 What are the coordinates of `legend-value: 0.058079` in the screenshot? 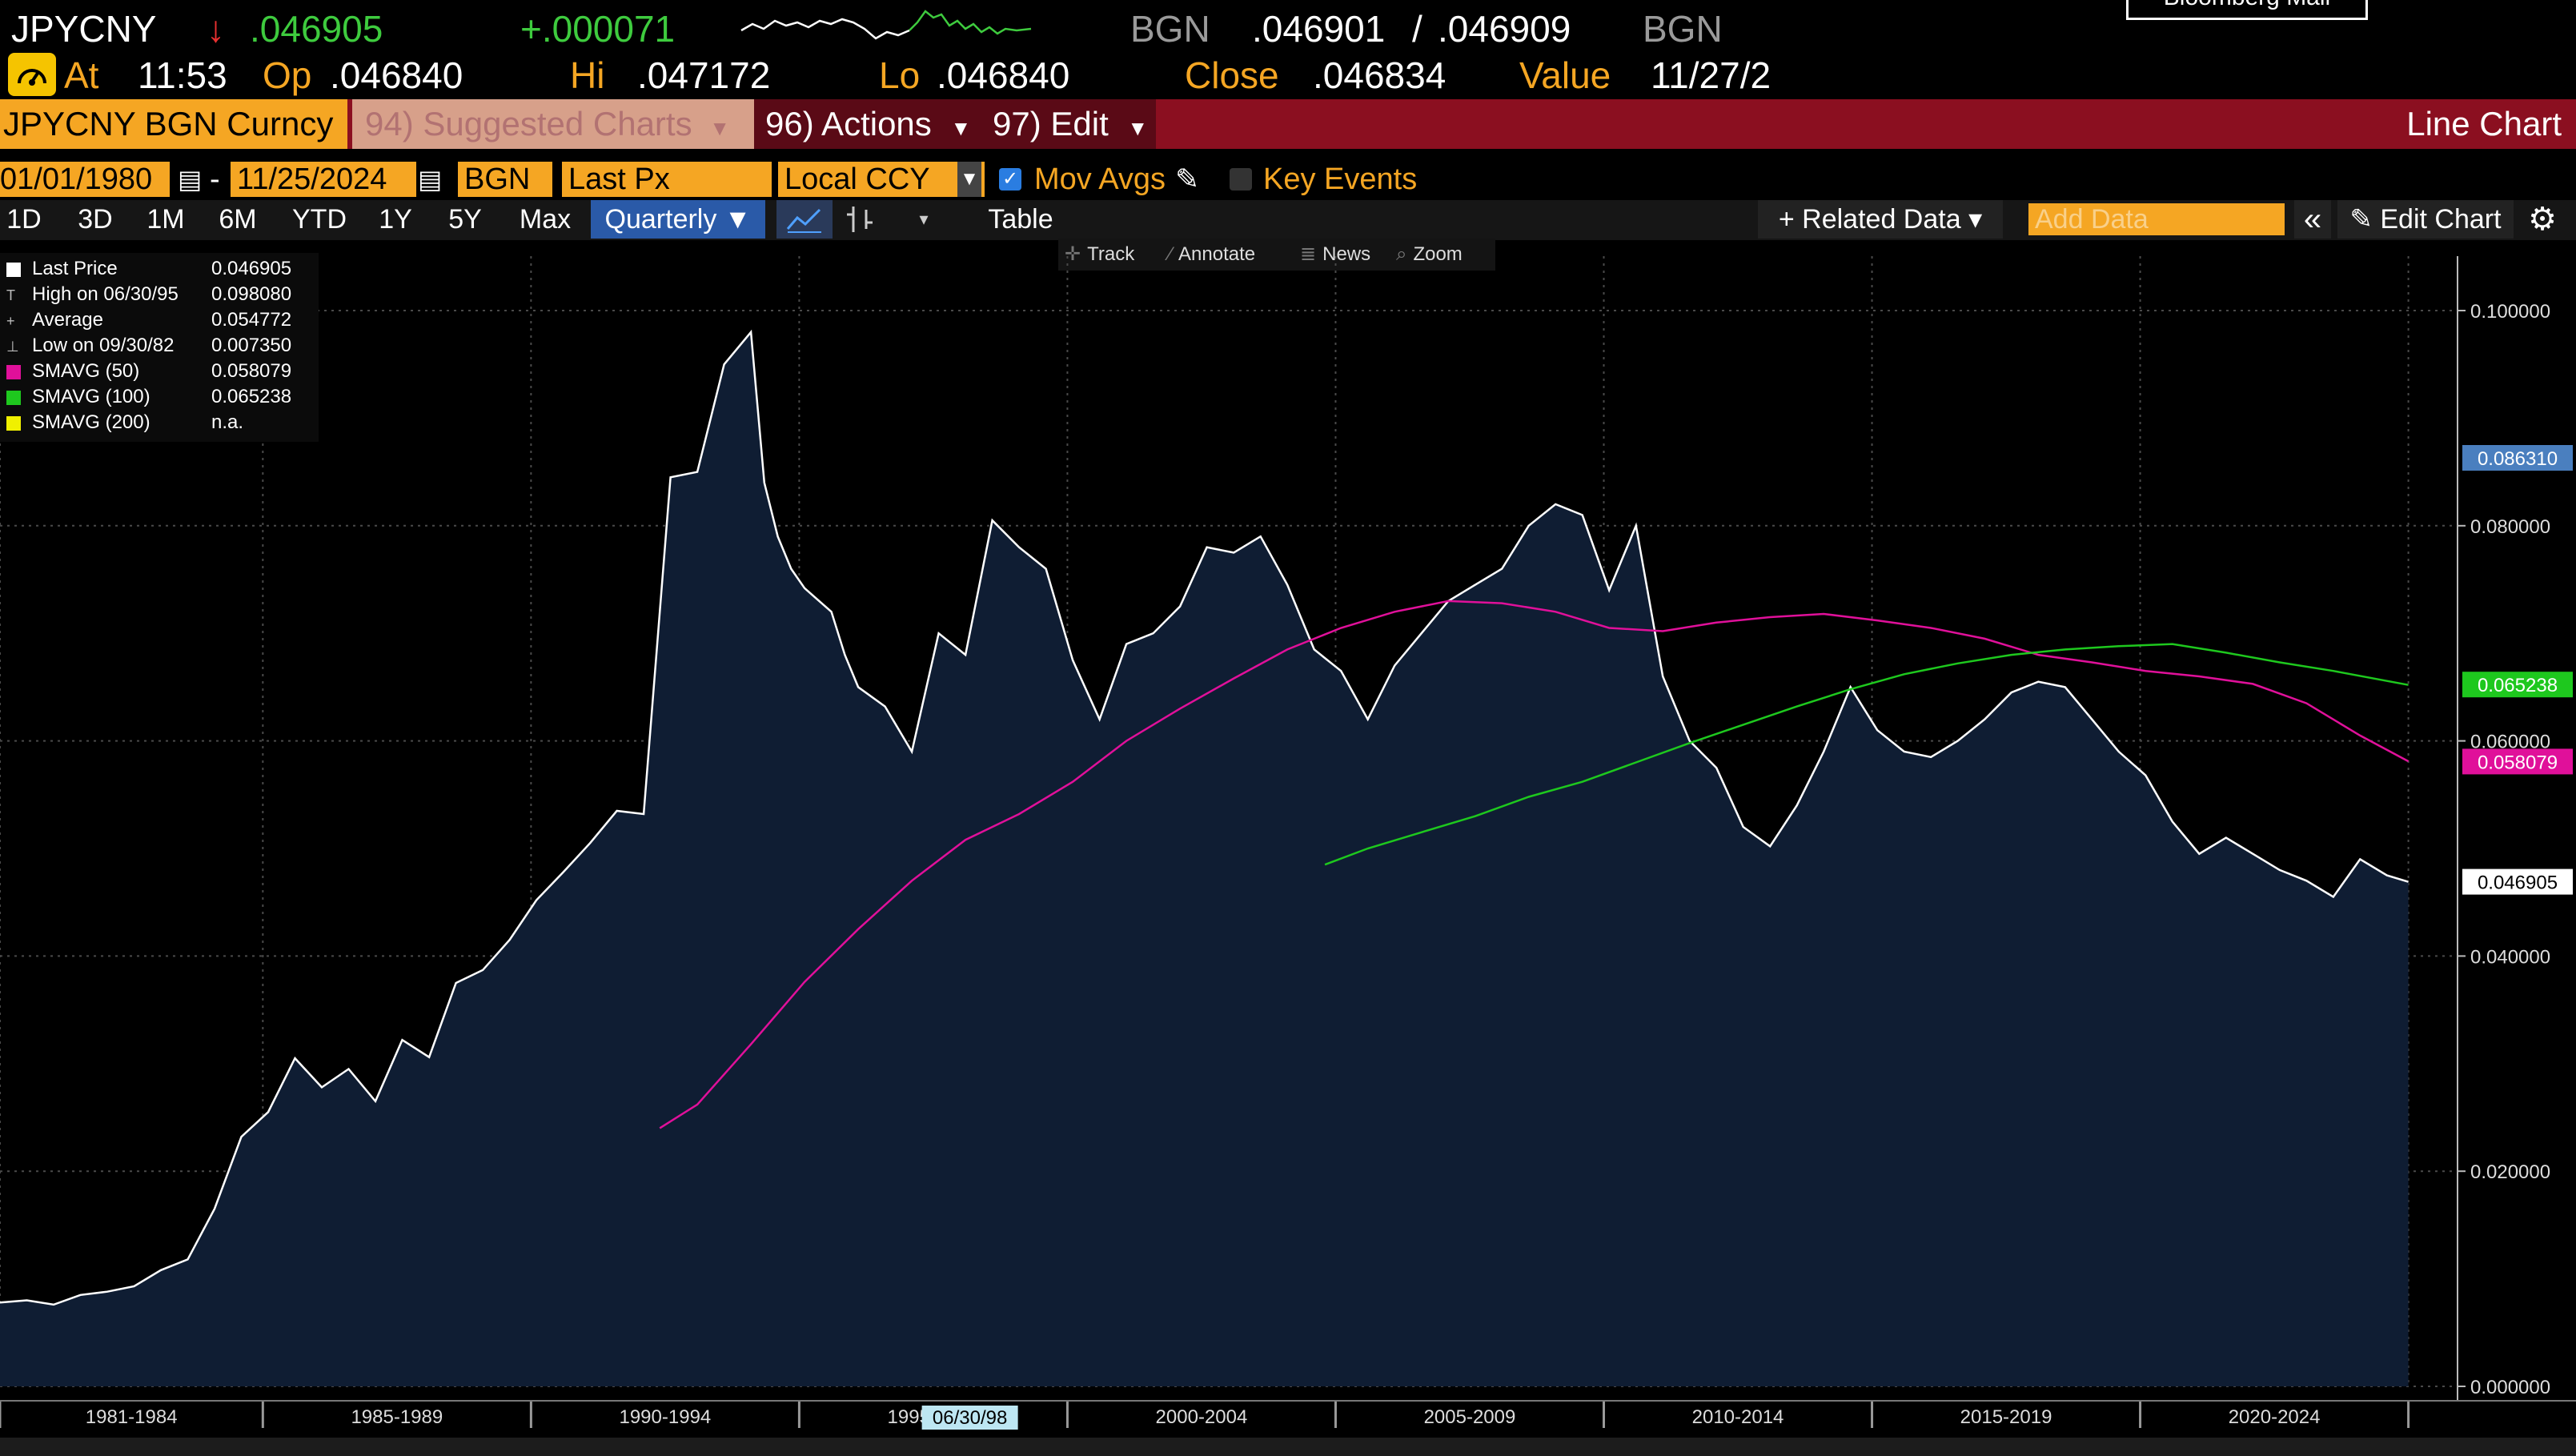 It's located at (251, 371).